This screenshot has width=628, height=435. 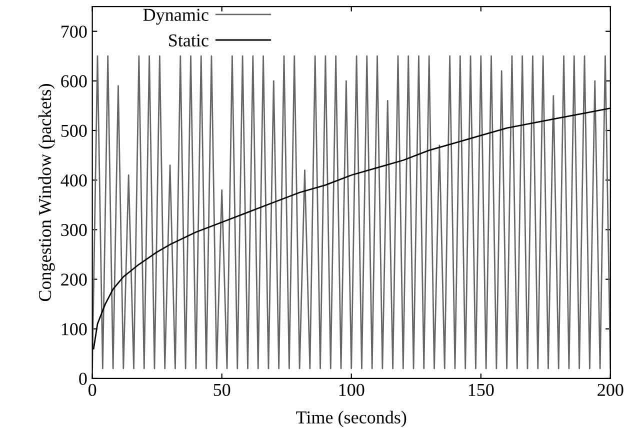 What do you see at coordinates (222, 390) in the screenshot?
I see `x-tick-label: 50` at bounding box center [222, 390].